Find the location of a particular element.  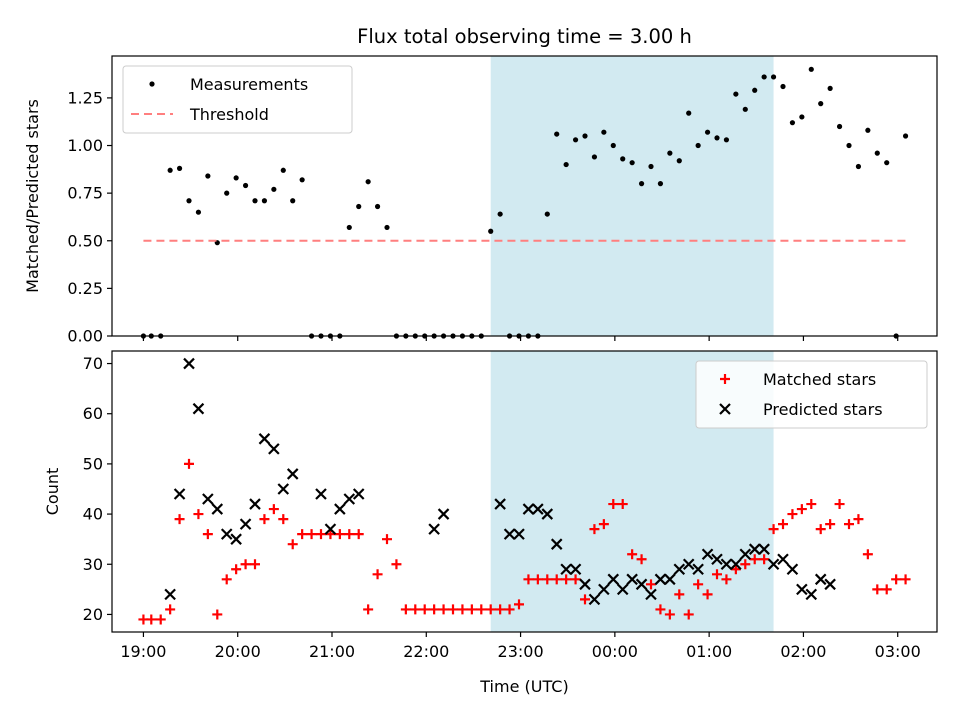

x-tick-label: 03:00 is located at coordinates (898, 651).